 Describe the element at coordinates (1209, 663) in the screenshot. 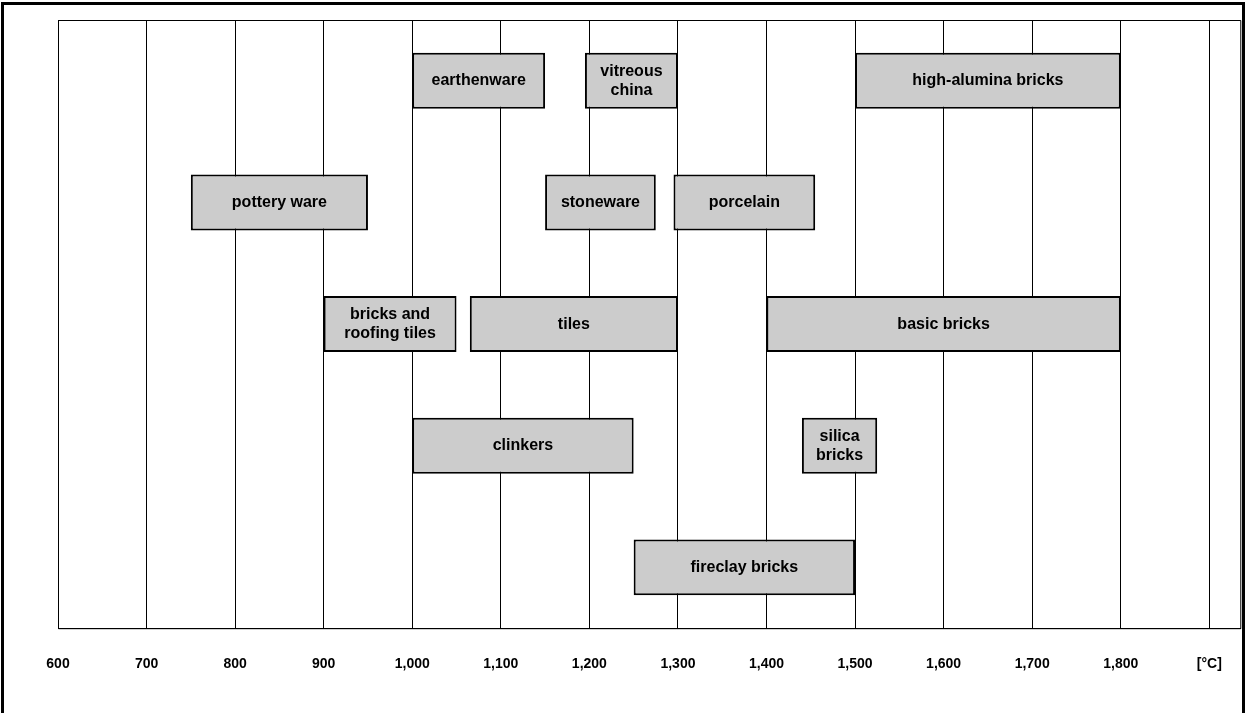

I see `x-tick-label: [°C]` at that location.